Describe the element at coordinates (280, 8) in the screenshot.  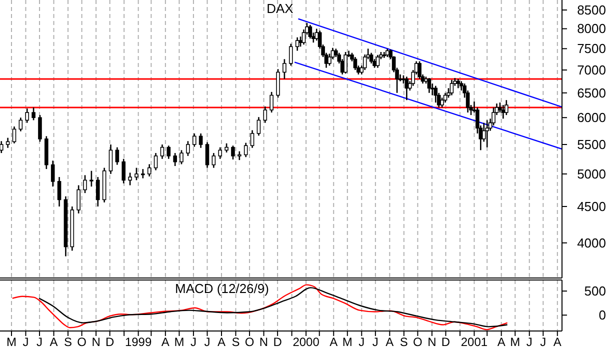
I see `chart-title: DAX` at that location.